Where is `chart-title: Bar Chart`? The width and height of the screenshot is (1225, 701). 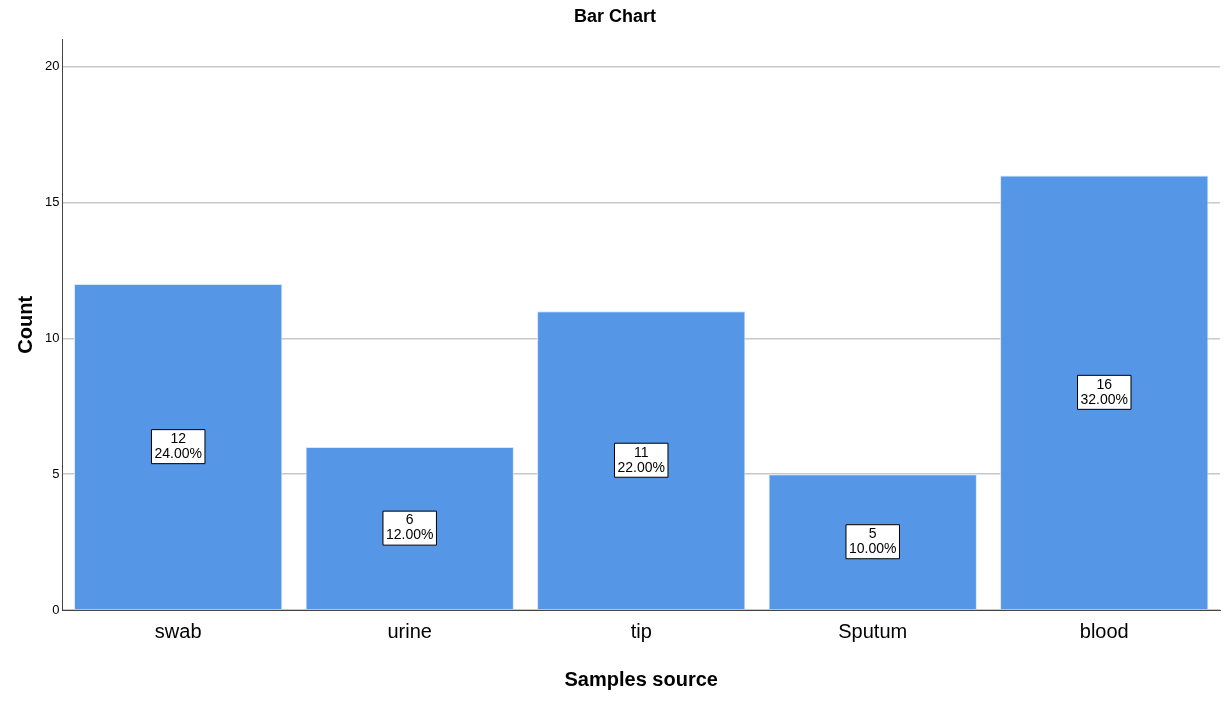 chart-title: Bar Chart is located at coordinates (615, 15).